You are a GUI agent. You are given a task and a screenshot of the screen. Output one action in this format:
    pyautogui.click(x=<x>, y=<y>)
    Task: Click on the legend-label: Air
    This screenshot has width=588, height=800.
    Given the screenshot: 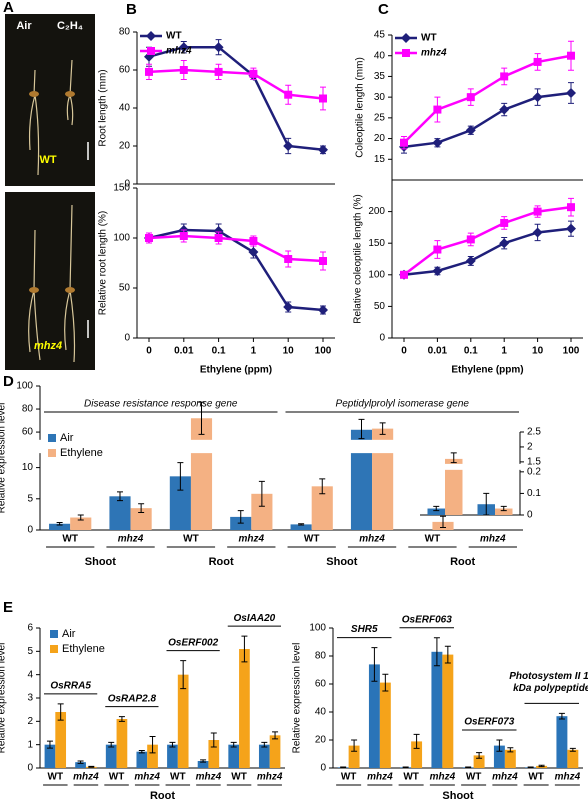 What is the action you would take?
    pyautogui.click(x=67, y=438)
    